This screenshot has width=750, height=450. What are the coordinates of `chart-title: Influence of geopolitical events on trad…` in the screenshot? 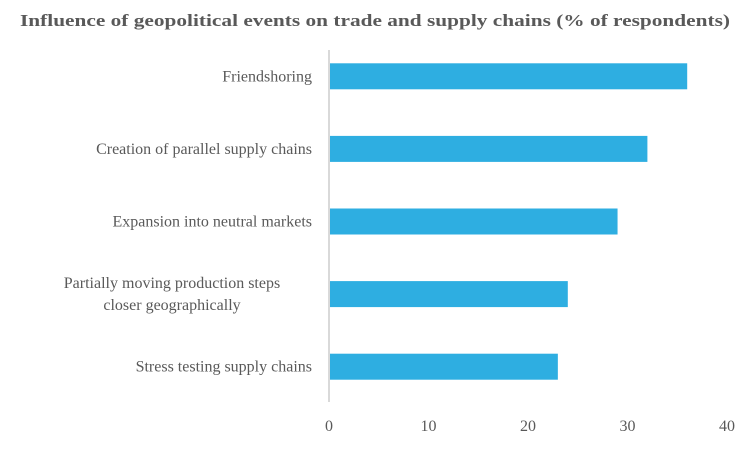 It's located at (375, 20).